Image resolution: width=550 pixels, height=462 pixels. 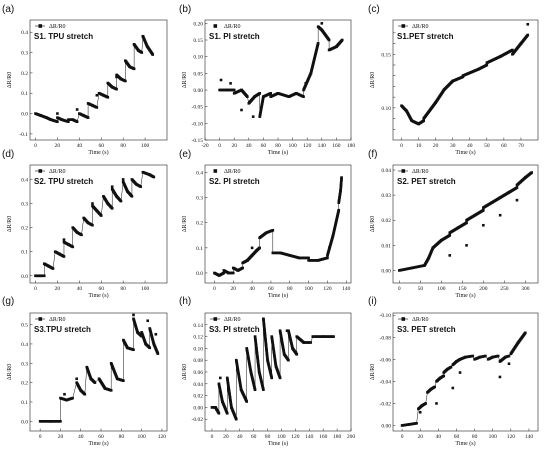 I want to click on x-tick-label: 120, so click(x=295, y=437).